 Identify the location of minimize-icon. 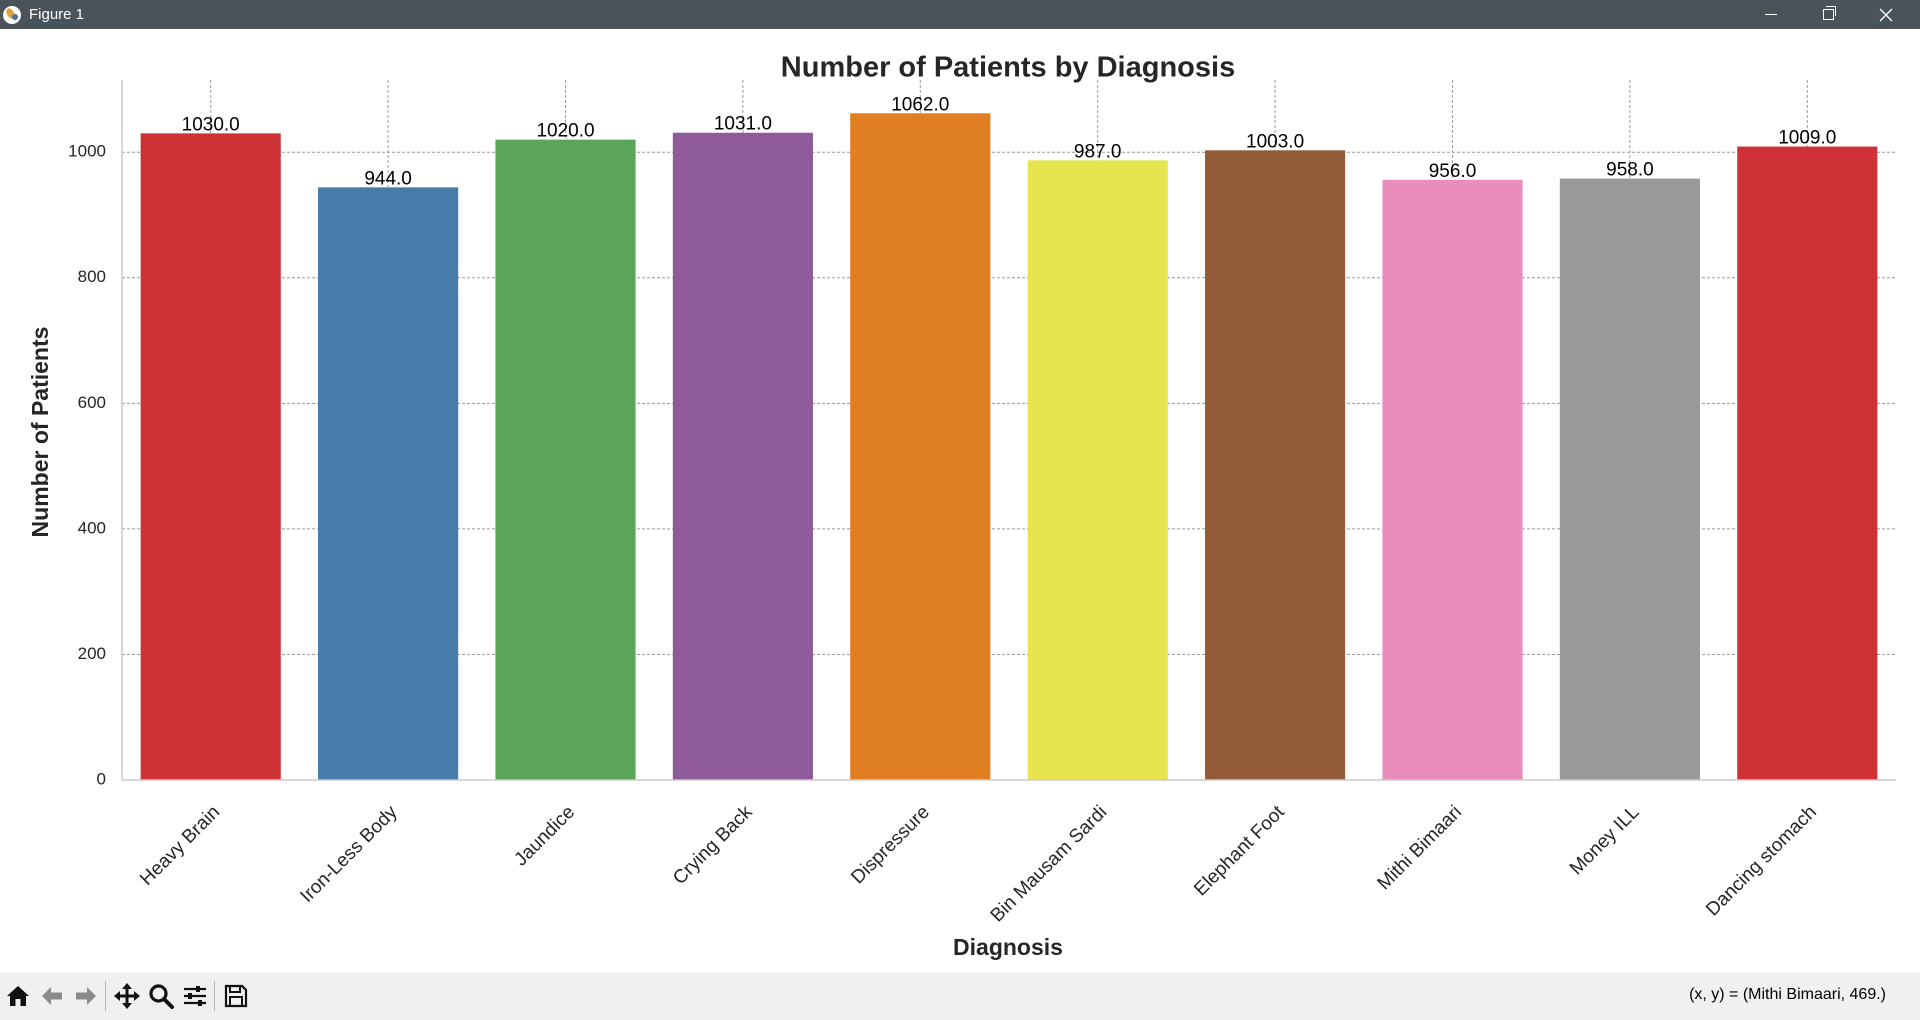
(1771, 14).